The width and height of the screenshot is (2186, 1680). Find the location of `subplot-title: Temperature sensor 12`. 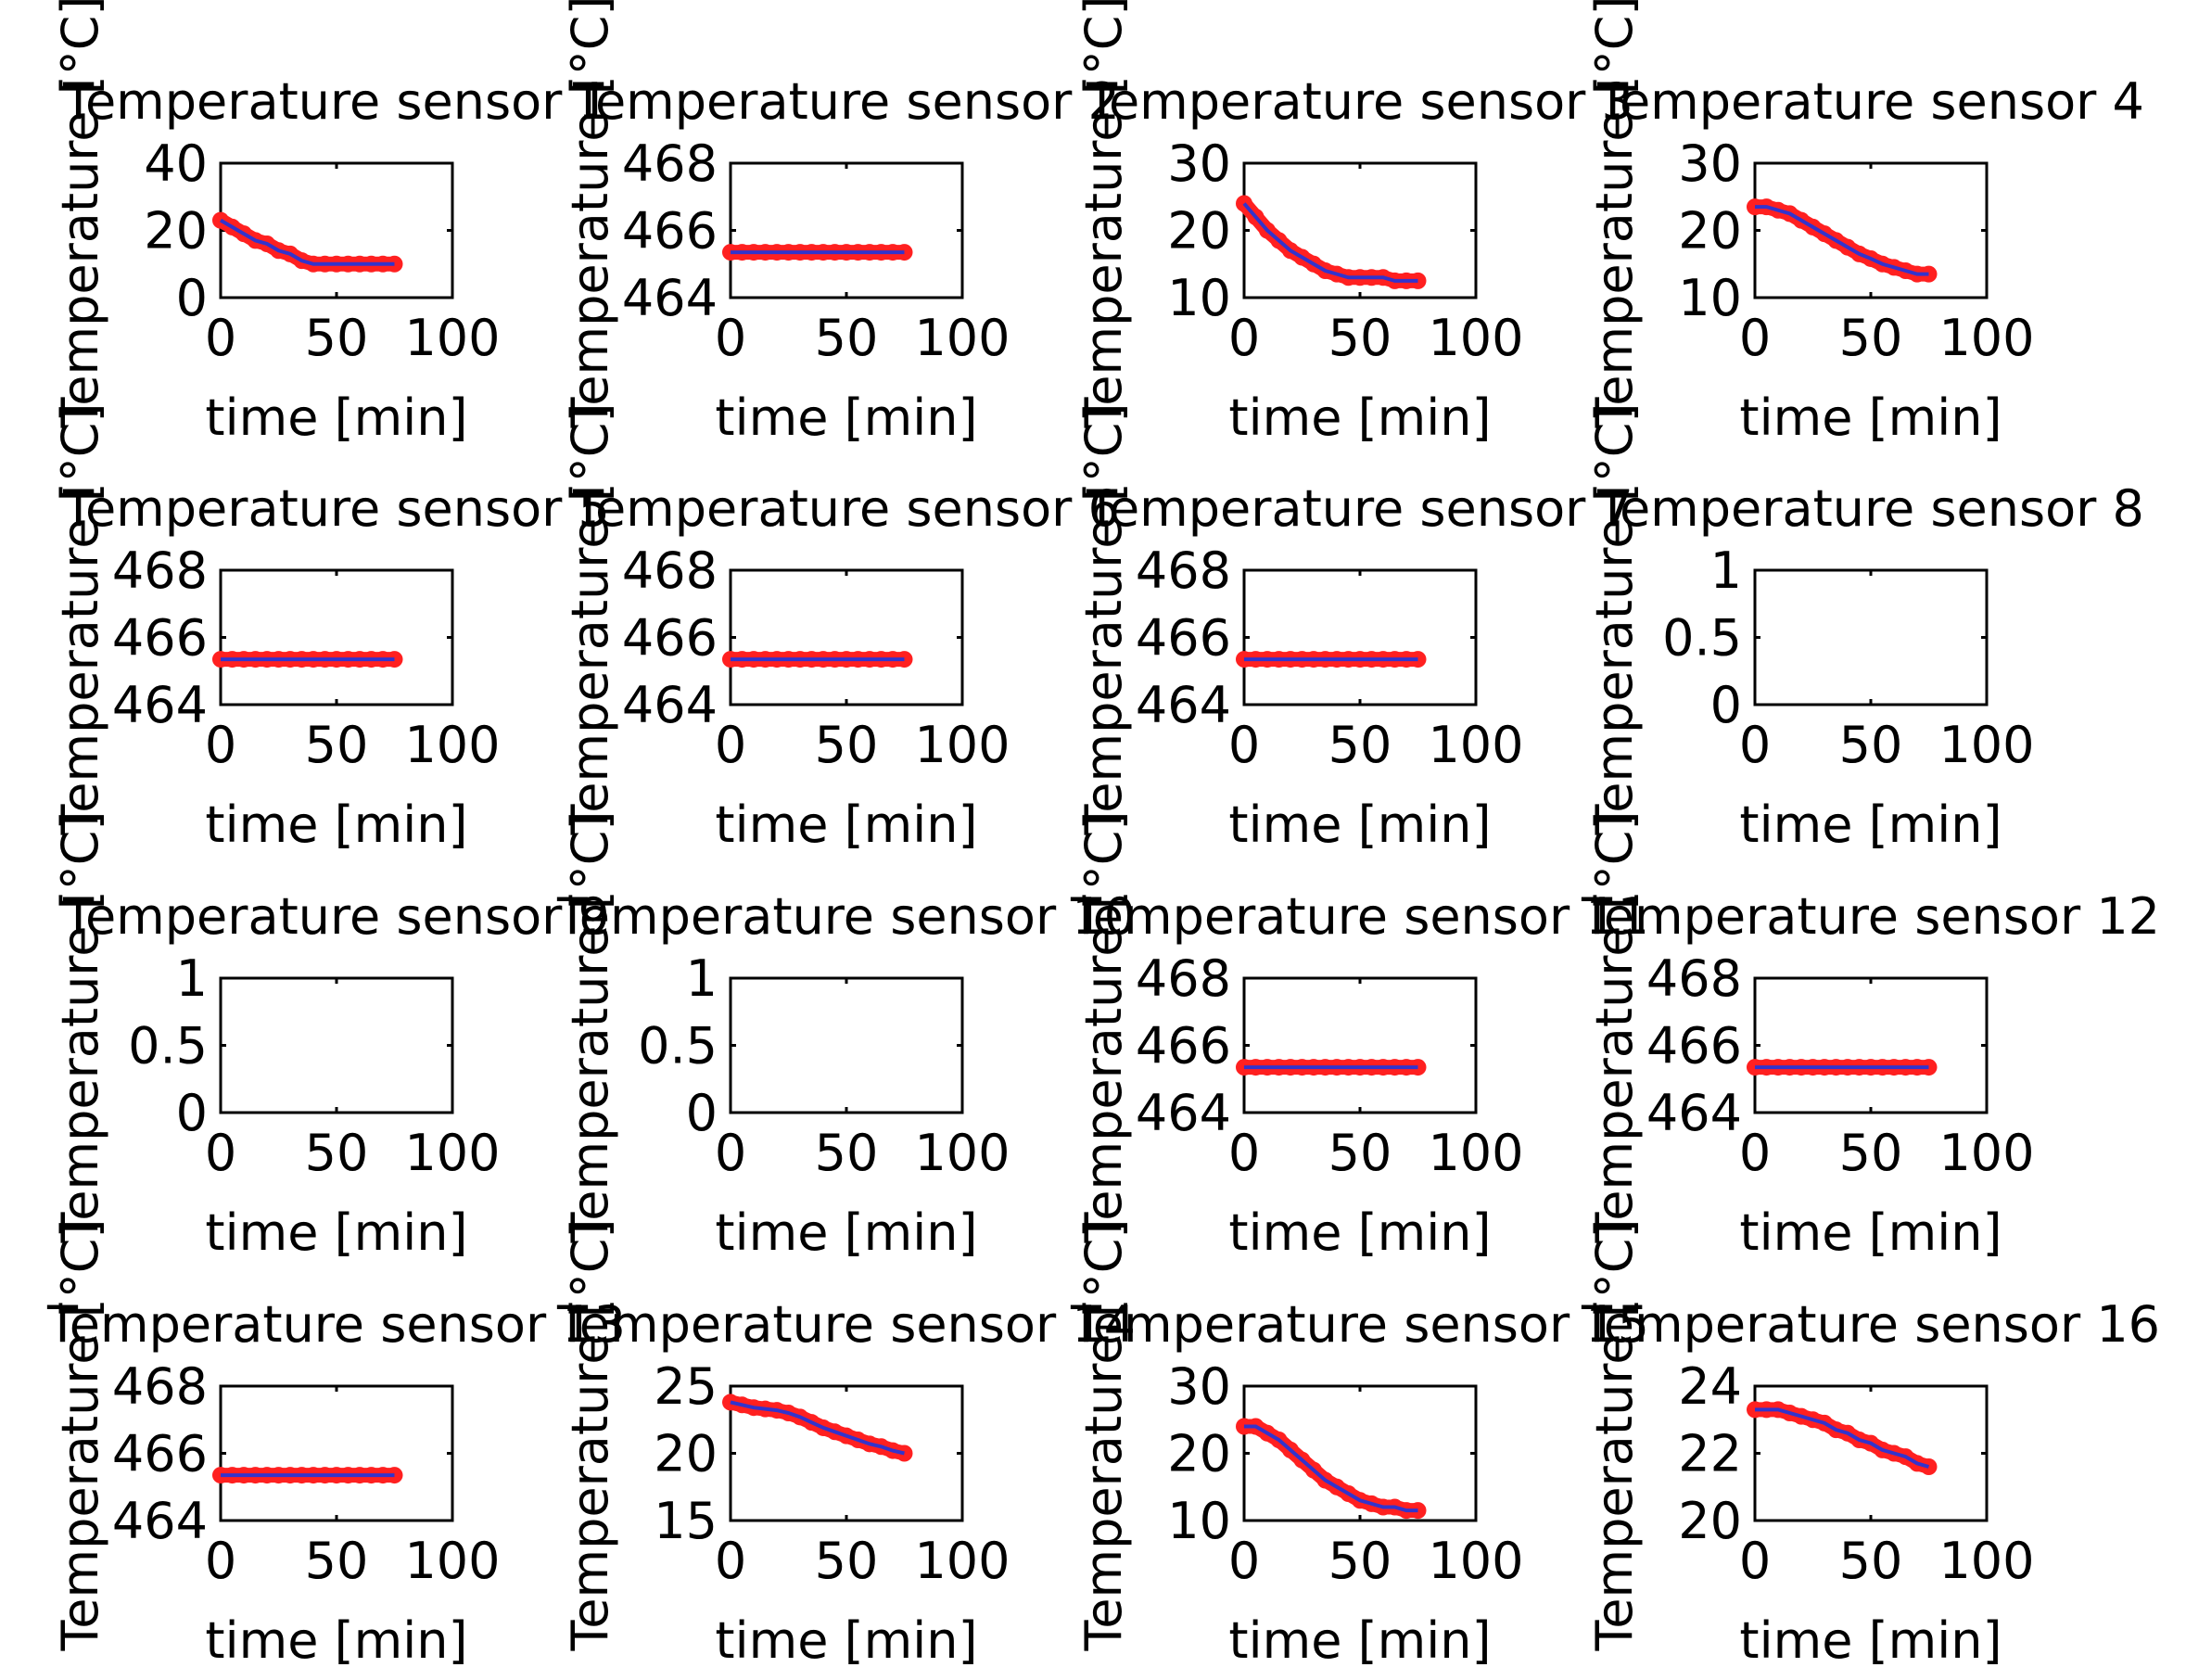

subplot-title: Temperature sensor 12 is located at coordinates (1870, 916).